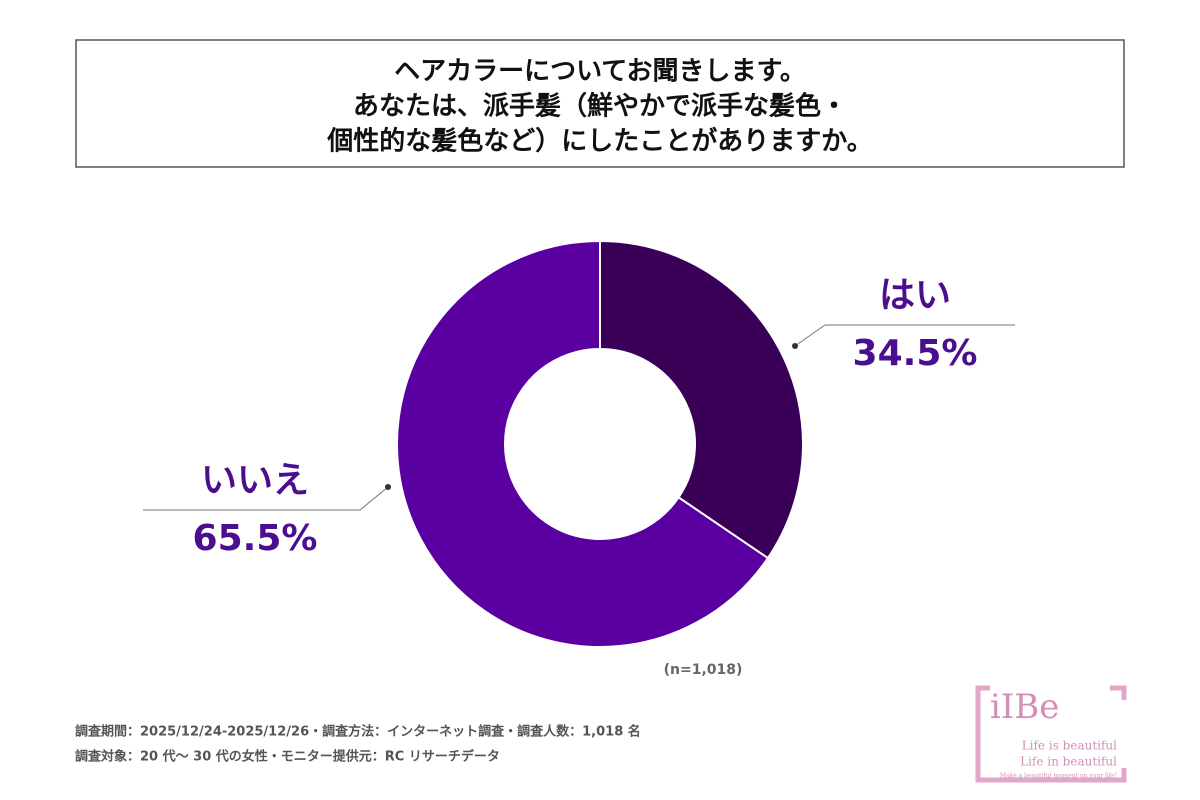  I want to click on footer-text: 調査対象：20 代～ 30 代の女性・モニター提供元：RC リサーチデータ, so click(287, 757).